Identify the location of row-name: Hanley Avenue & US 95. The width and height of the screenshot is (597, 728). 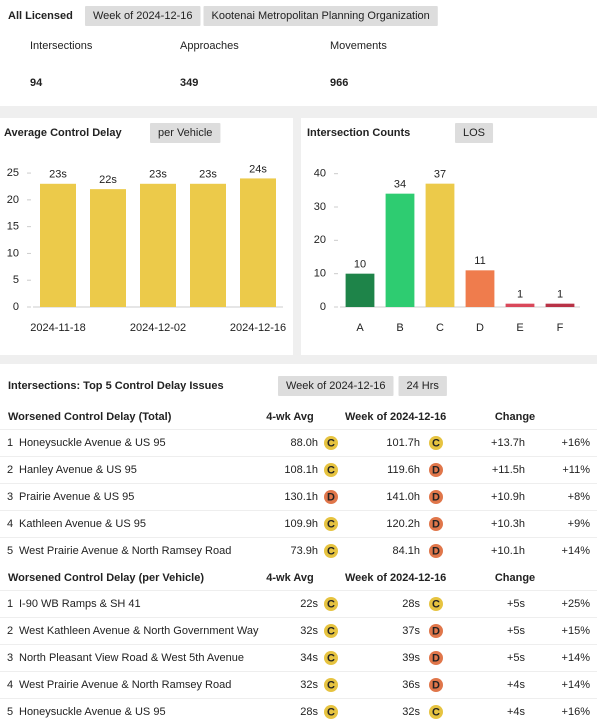
(78, 470).